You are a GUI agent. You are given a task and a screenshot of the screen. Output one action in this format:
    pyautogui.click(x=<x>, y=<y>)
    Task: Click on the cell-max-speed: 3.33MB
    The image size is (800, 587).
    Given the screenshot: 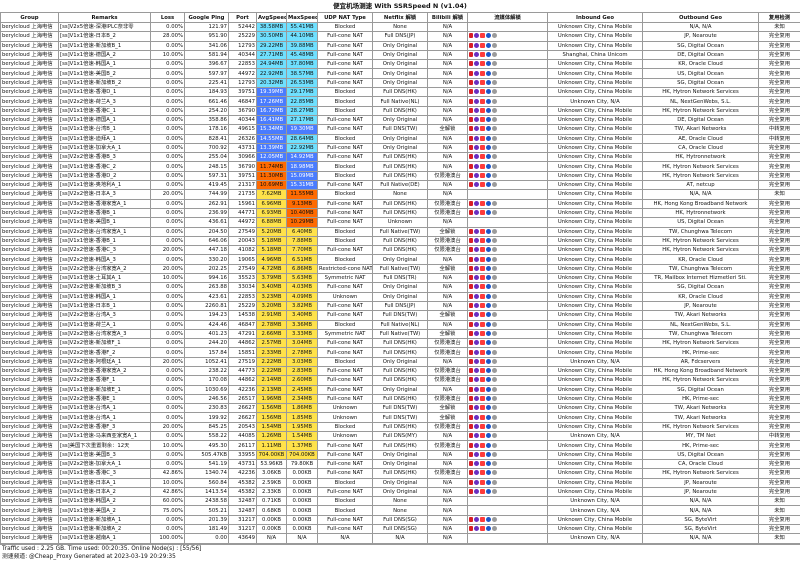 What is the action you would take?
    pyautogui.click(x=302, y=334)
    